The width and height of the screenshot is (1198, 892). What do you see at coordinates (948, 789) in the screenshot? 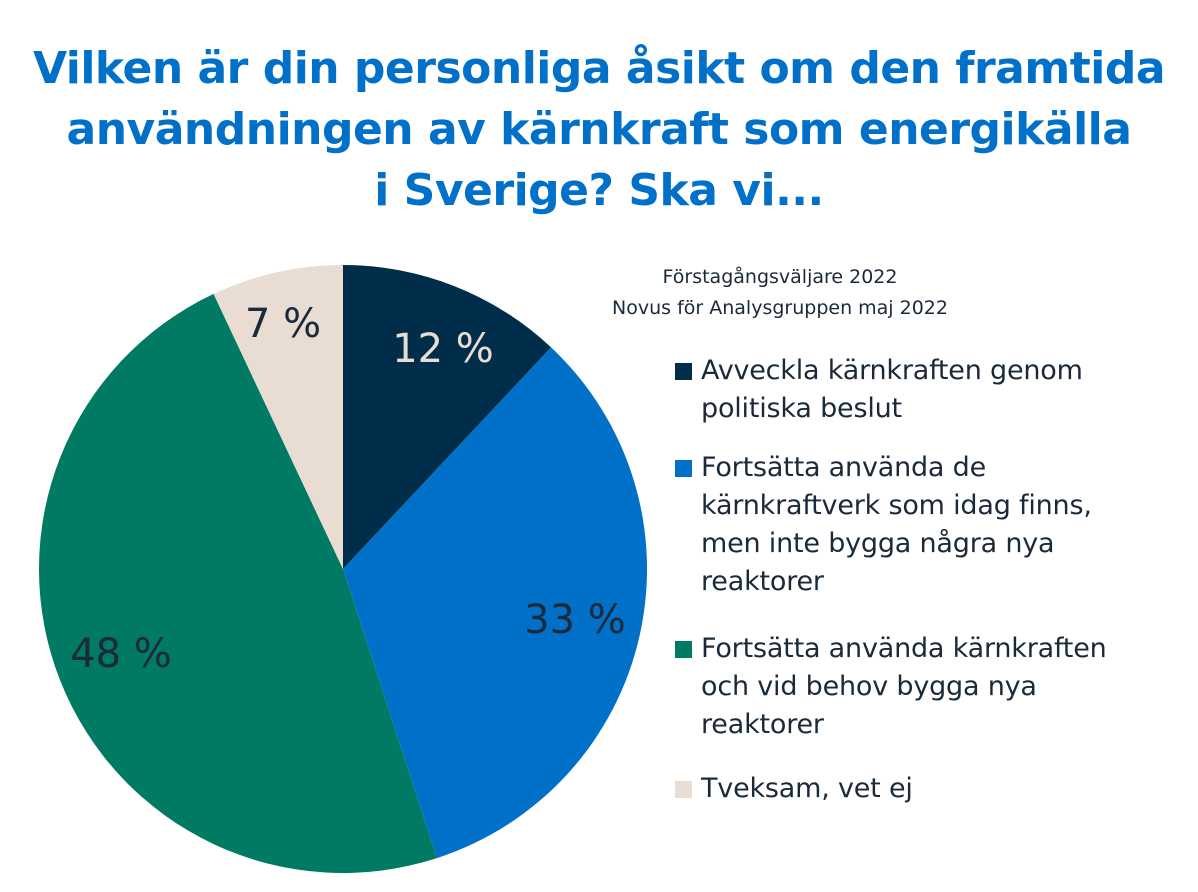
I see `legend-label-tveksam: Tveksam, vet ej` at bounding box center [948, 789].